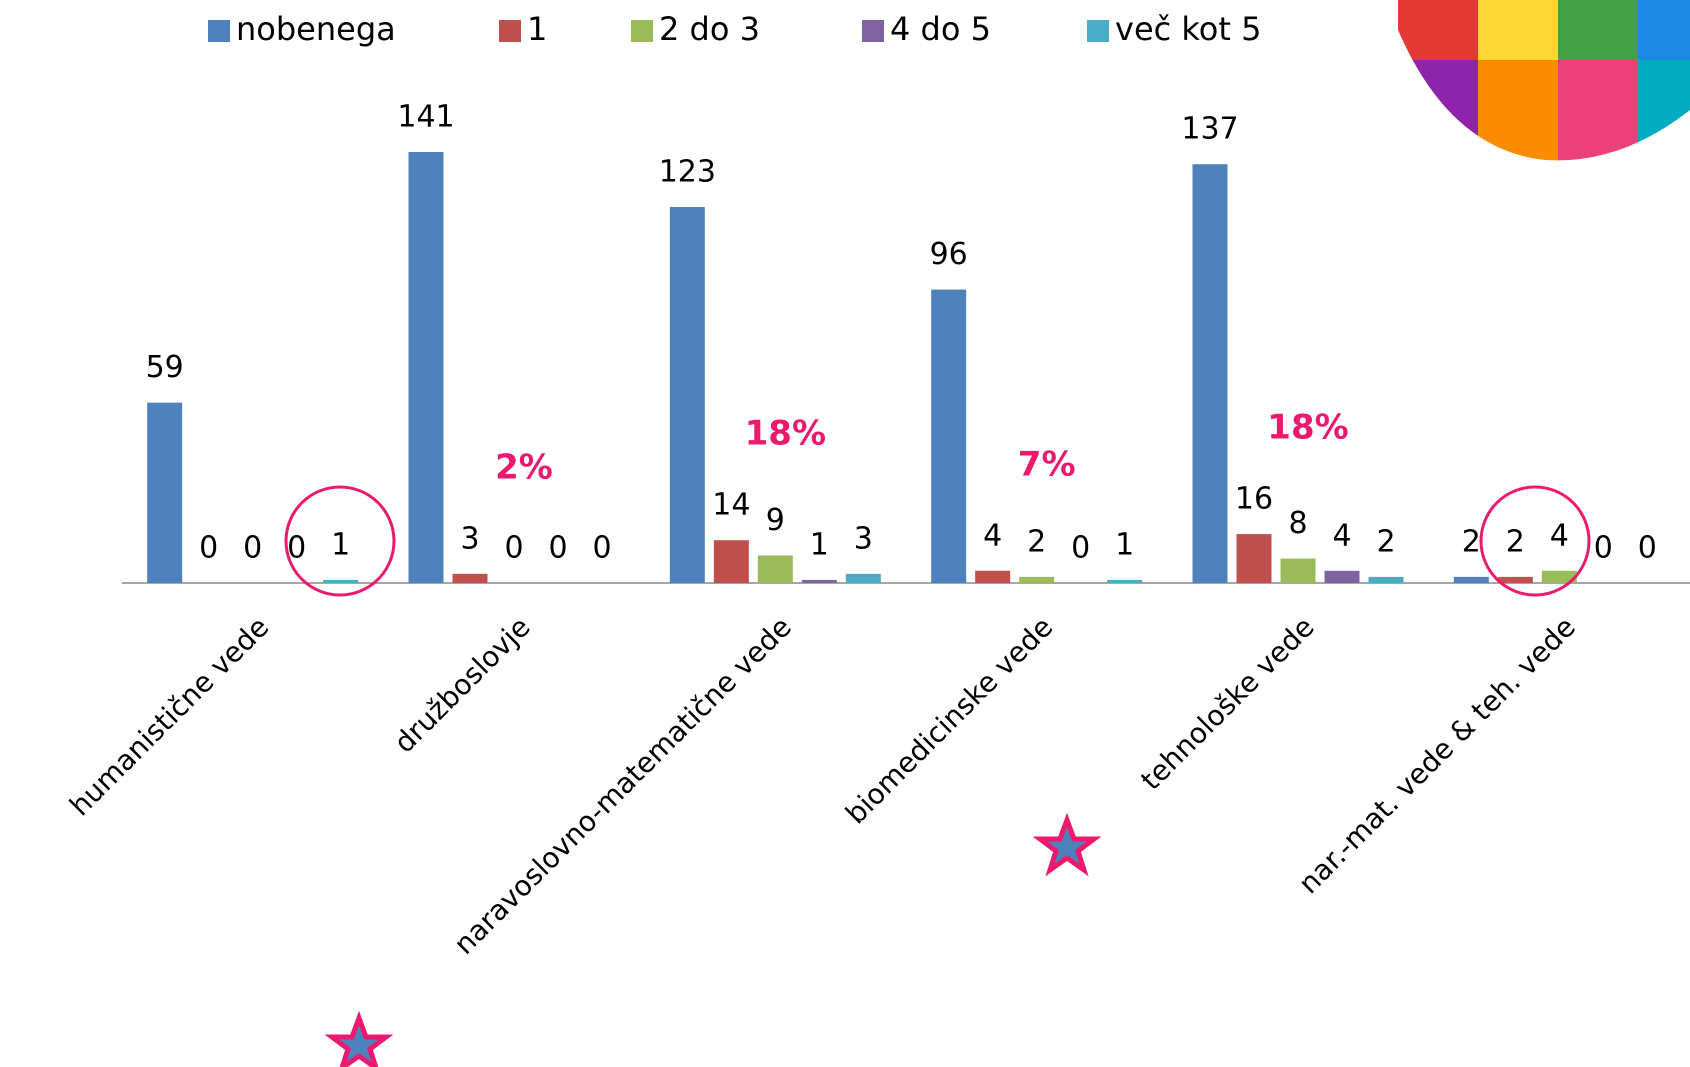 The image size is (1690, 1067). I want to click on data-label: 14, so click(731, 505).